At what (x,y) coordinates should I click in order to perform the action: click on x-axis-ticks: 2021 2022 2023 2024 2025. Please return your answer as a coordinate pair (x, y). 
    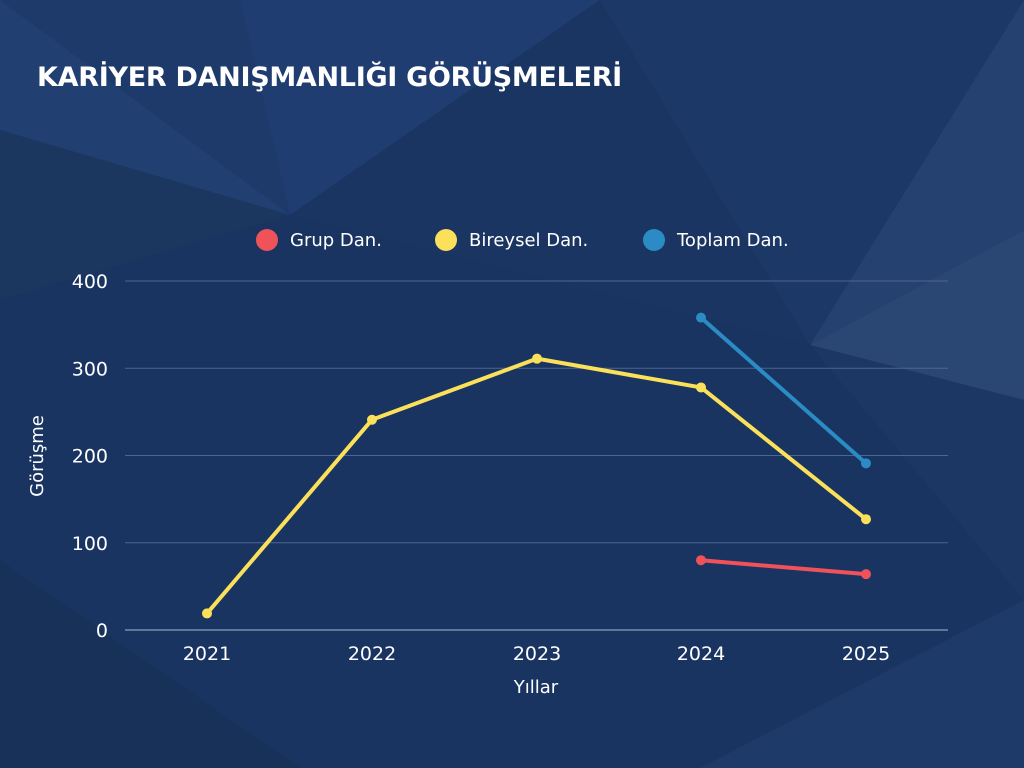
    Looking at the image, I should click on (536, 654).